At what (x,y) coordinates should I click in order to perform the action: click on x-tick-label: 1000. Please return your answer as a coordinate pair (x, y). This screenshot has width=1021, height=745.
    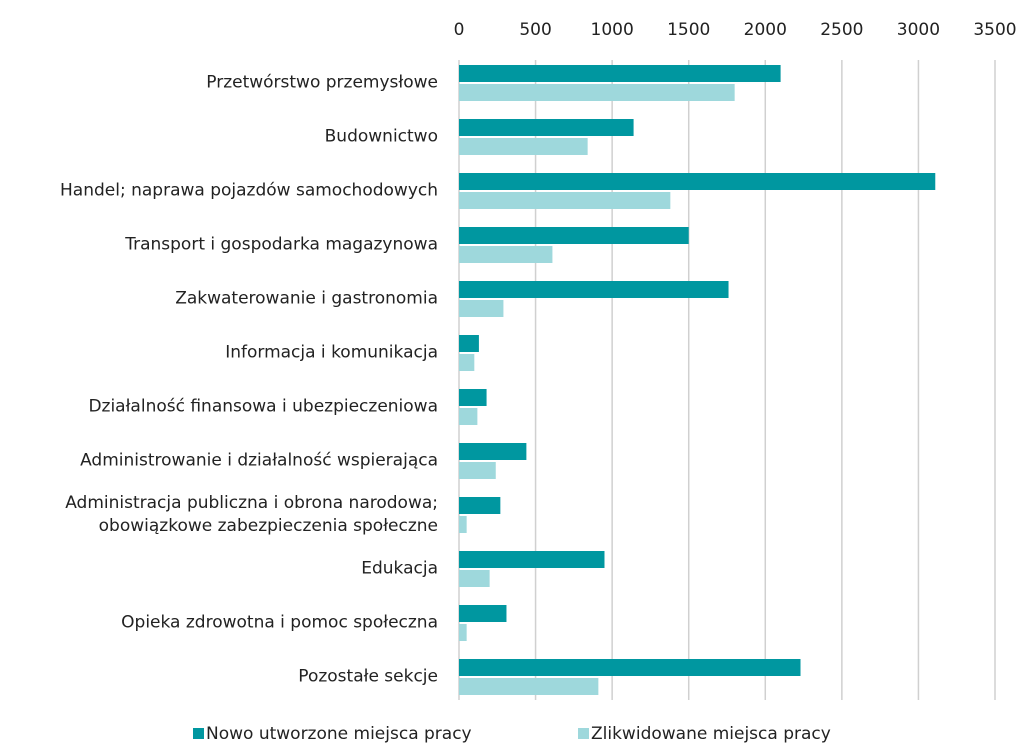
    Looking at the image, I should click on (612, 30).